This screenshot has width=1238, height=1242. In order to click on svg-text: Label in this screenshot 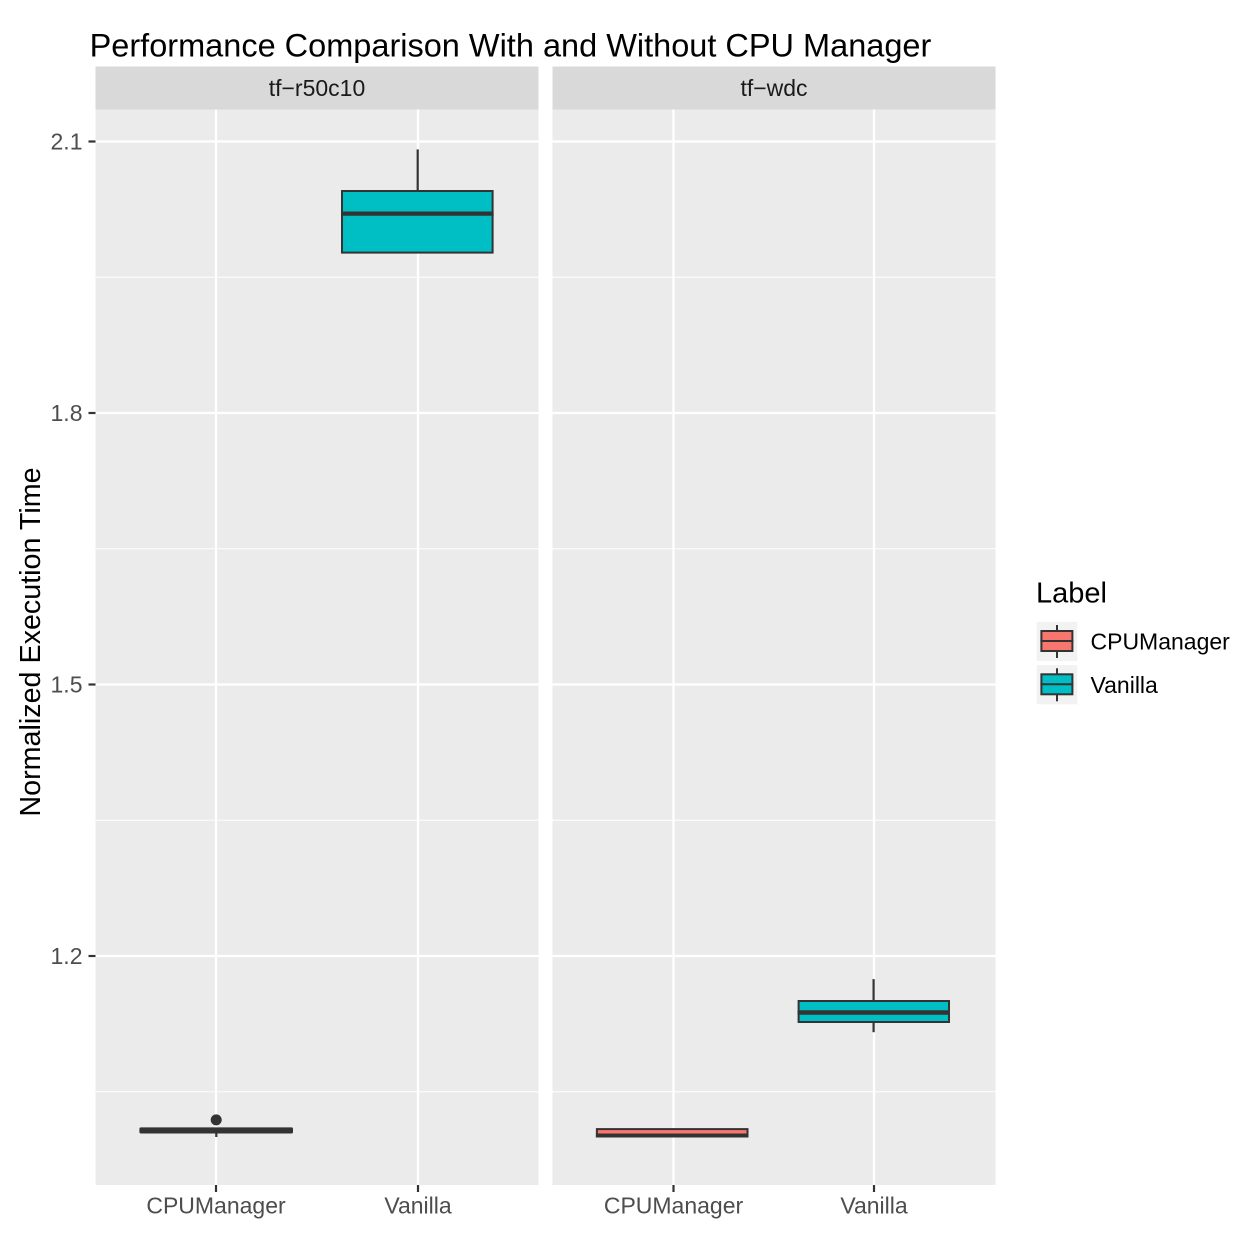, I will do `click(1071, 594)`.